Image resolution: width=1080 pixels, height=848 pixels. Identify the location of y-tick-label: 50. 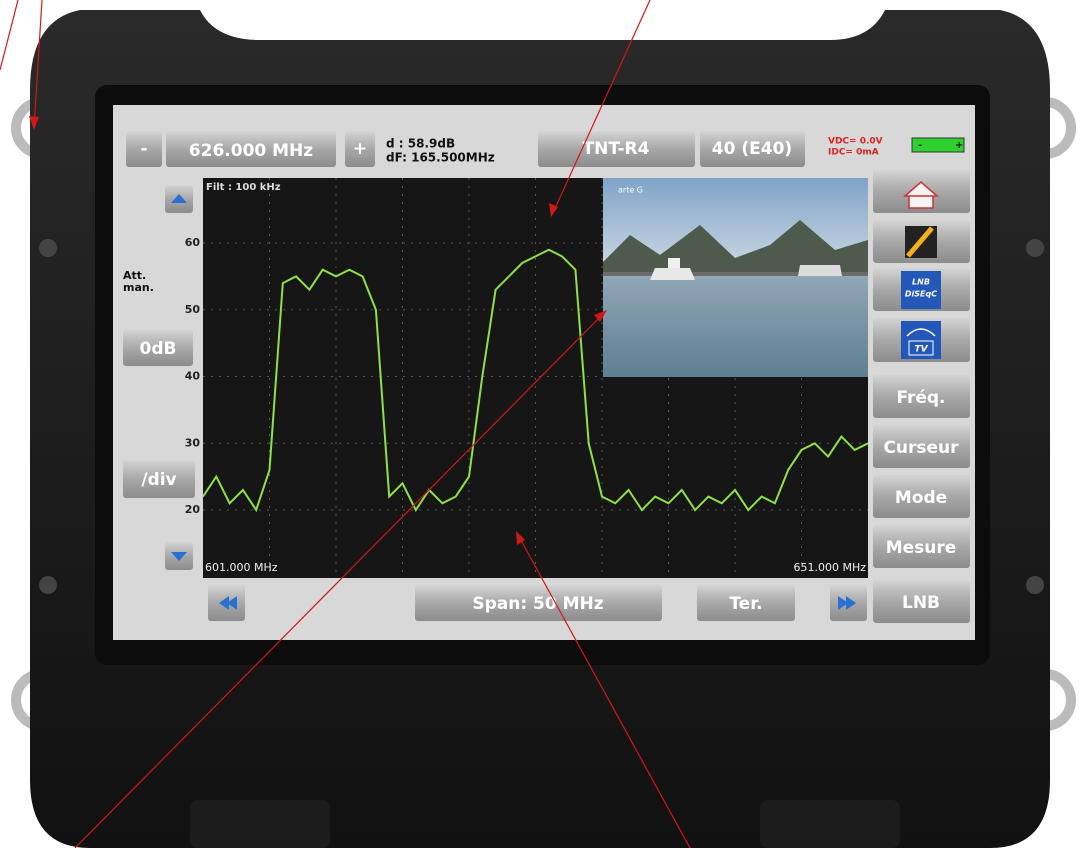
(193, 309).